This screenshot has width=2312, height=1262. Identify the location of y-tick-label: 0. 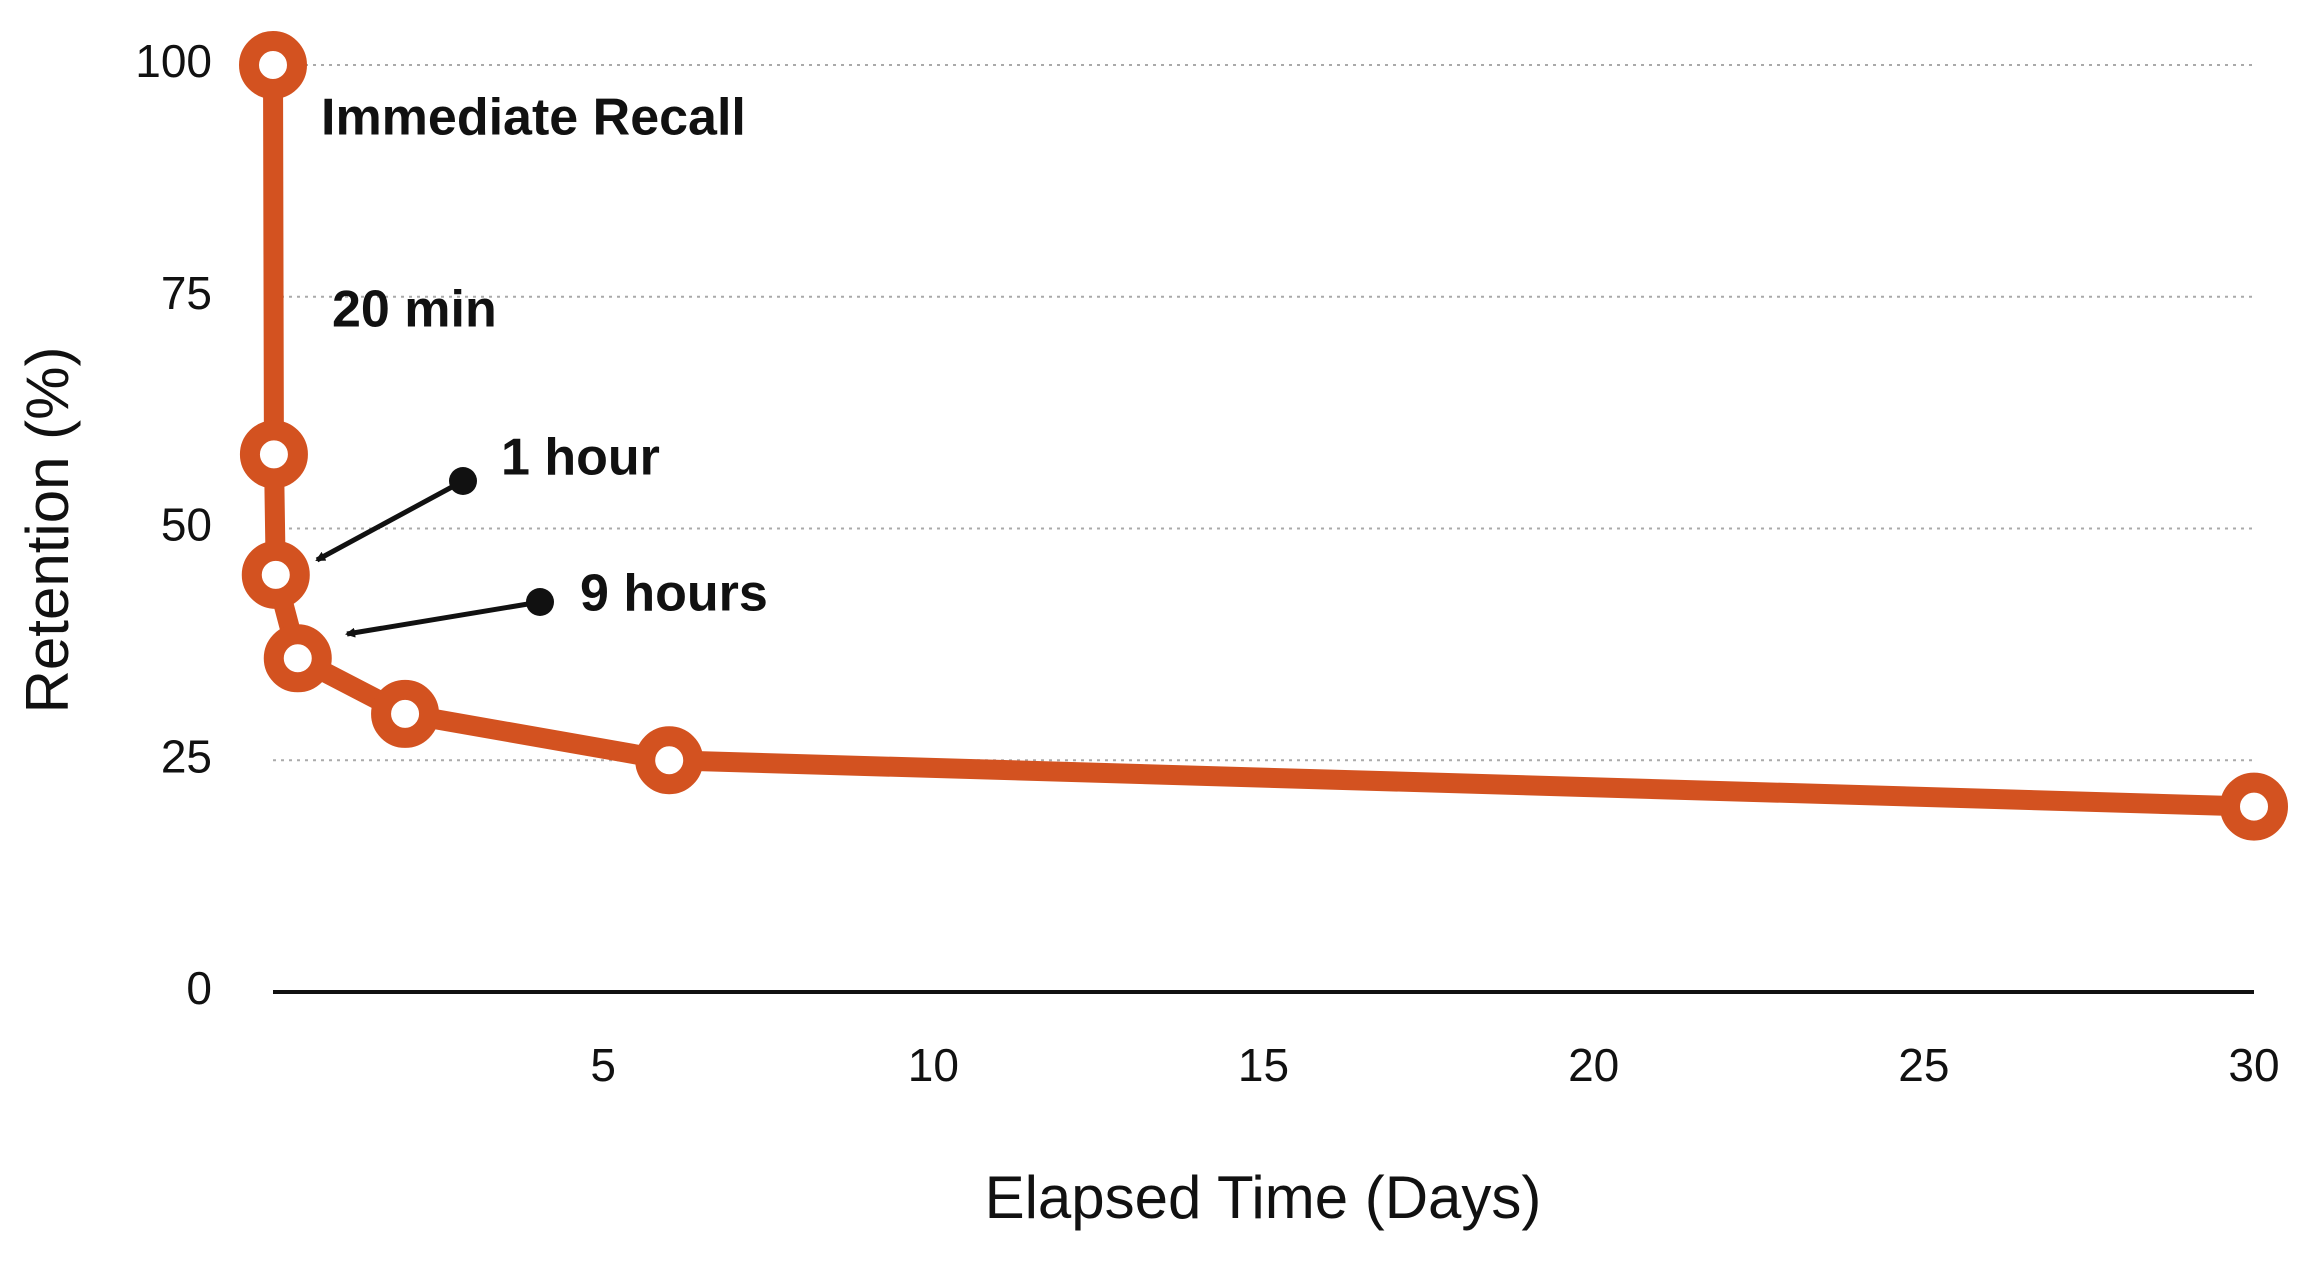
(199, 988).